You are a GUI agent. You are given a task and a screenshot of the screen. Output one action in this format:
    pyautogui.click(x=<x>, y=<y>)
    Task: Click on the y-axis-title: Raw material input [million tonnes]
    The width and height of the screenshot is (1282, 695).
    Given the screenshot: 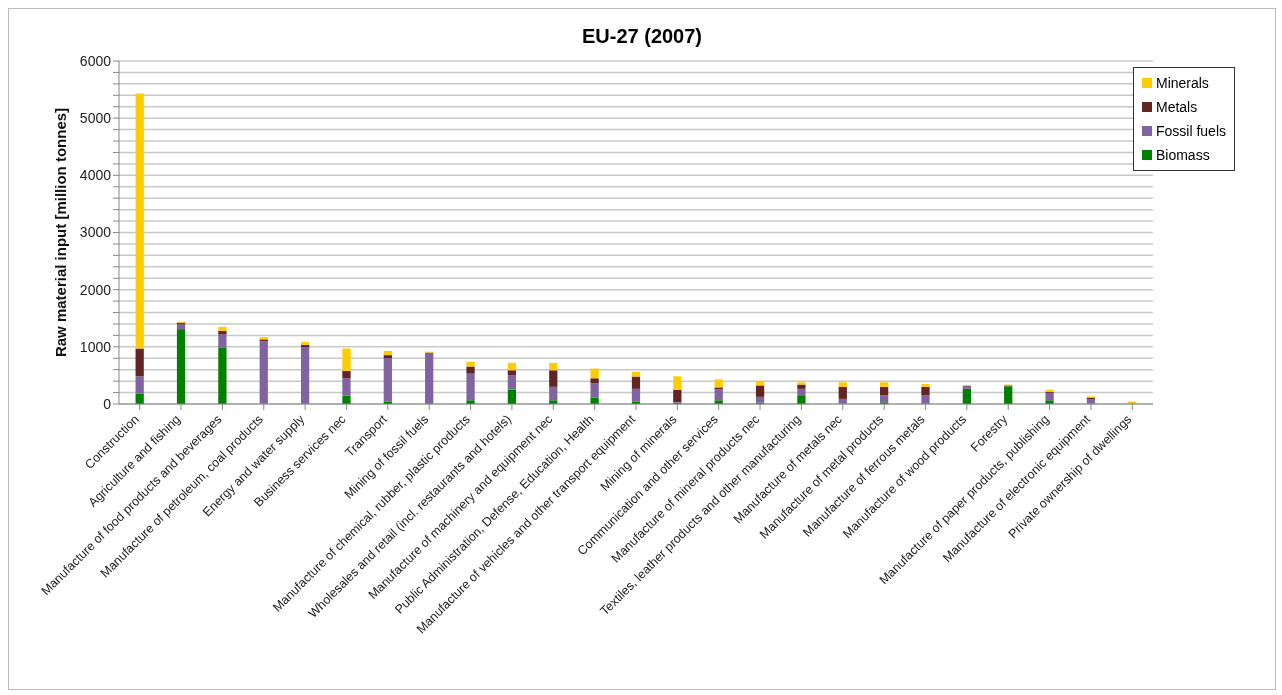 What is the action you would take?
    pyautogui.click(x=61, y=232)
    